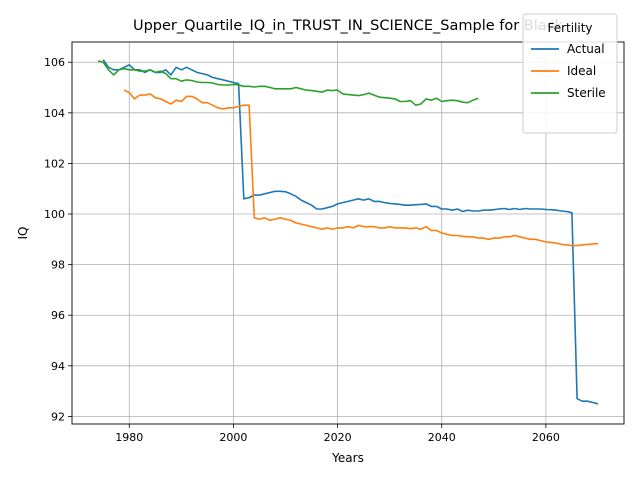  What do you see at coordinates (54, 163) in the screenshot?
I see `y-tick-label: 102` at bounding box center [54, 163].